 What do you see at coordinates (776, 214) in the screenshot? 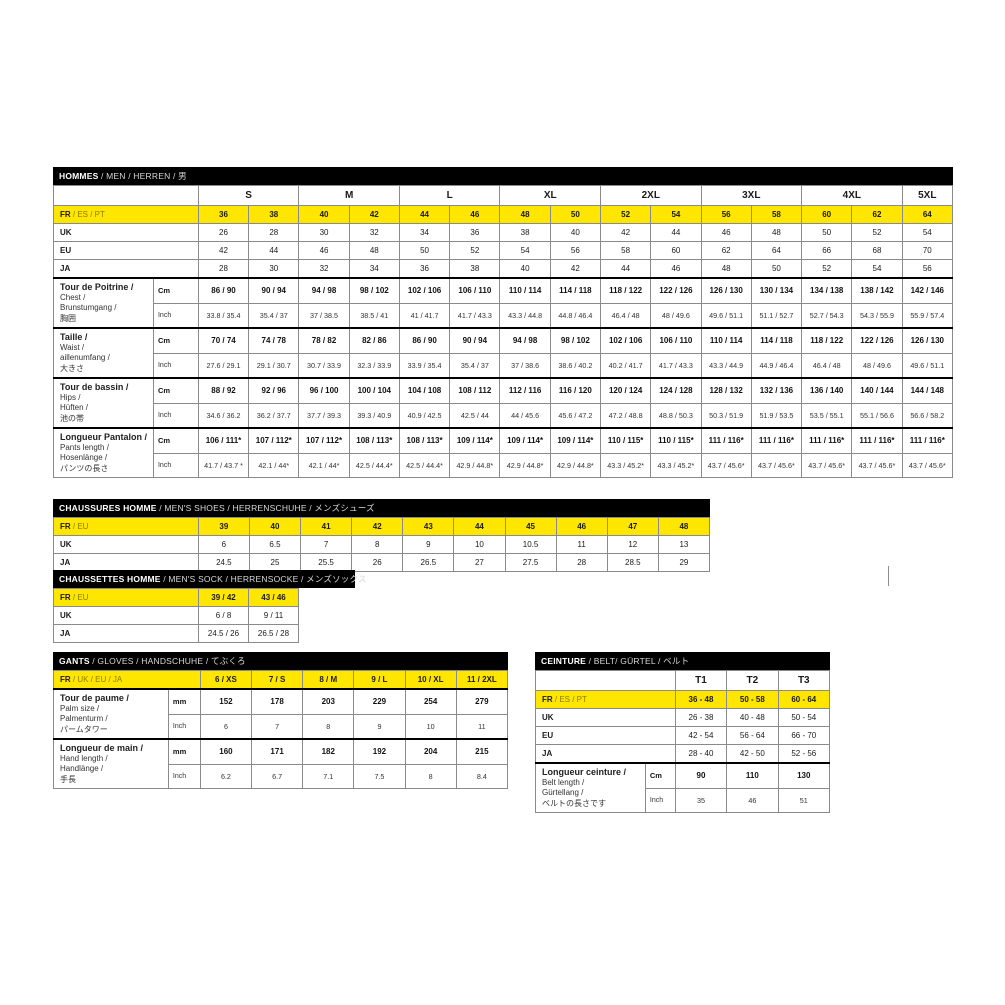
I see `size-value: 58` at bounding box center [776, 214].